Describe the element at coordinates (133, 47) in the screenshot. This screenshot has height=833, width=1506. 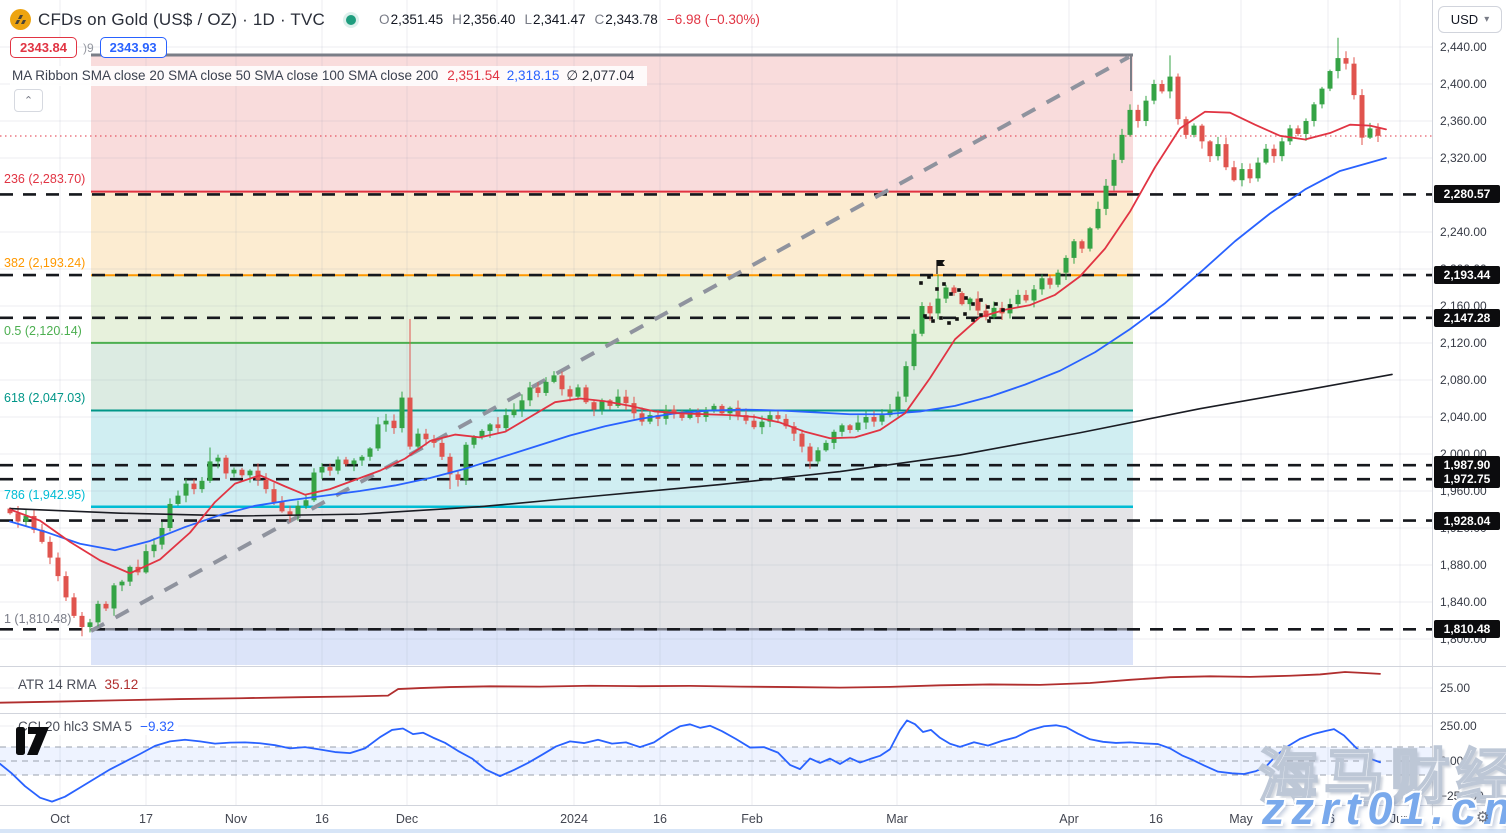
I see `ask-price-pill: 2343.93` at that location.